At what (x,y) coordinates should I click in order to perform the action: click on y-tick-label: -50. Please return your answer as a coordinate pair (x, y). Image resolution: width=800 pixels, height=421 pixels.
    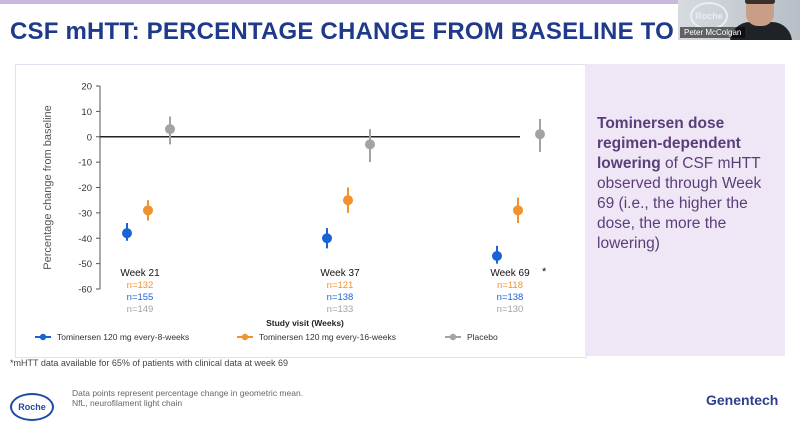
    Looking at the image, I should click on (85, 264).